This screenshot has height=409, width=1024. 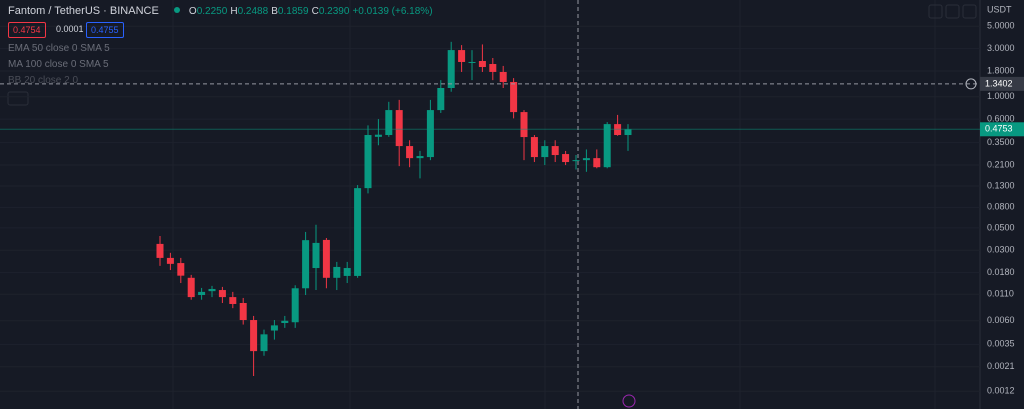 What do you see at coordinates (935, 11) in the screenshot?
I see `btn-down` at bounding box center [935, 11].